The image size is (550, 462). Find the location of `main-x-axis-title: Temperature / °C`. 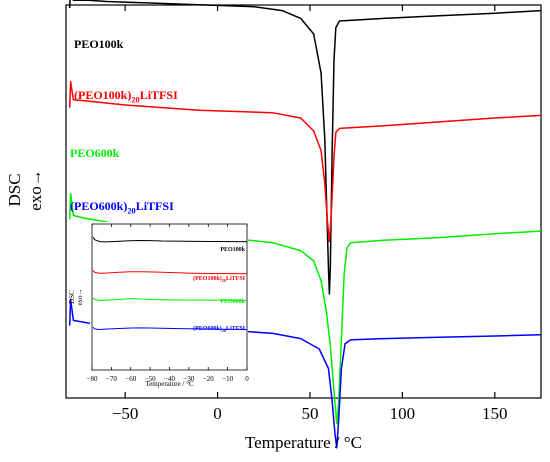

main-x-axis-title: Temperature / °C is located at coordinates (303, 442).